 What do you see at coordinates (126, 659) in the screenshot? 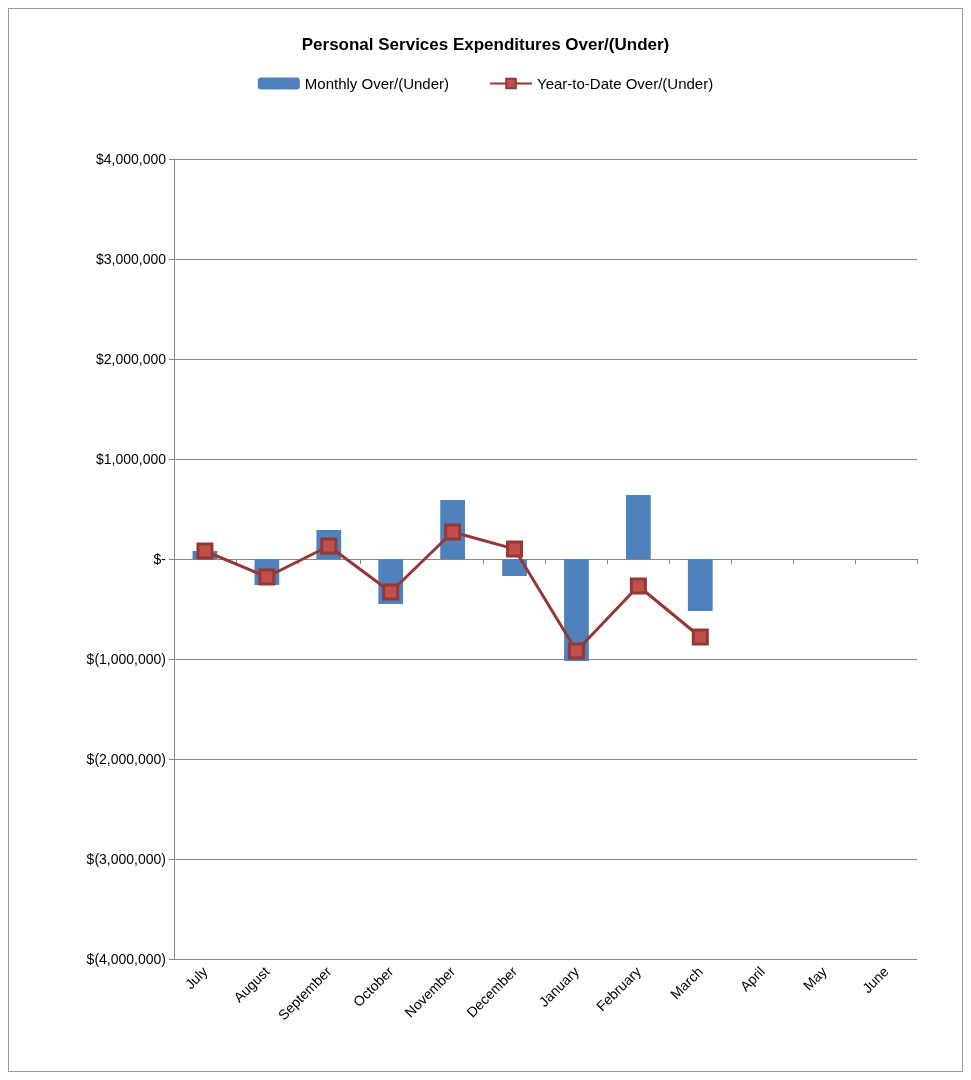
I see `y-tick-label: $(1,000,000)` at bounding box center [126, 659].